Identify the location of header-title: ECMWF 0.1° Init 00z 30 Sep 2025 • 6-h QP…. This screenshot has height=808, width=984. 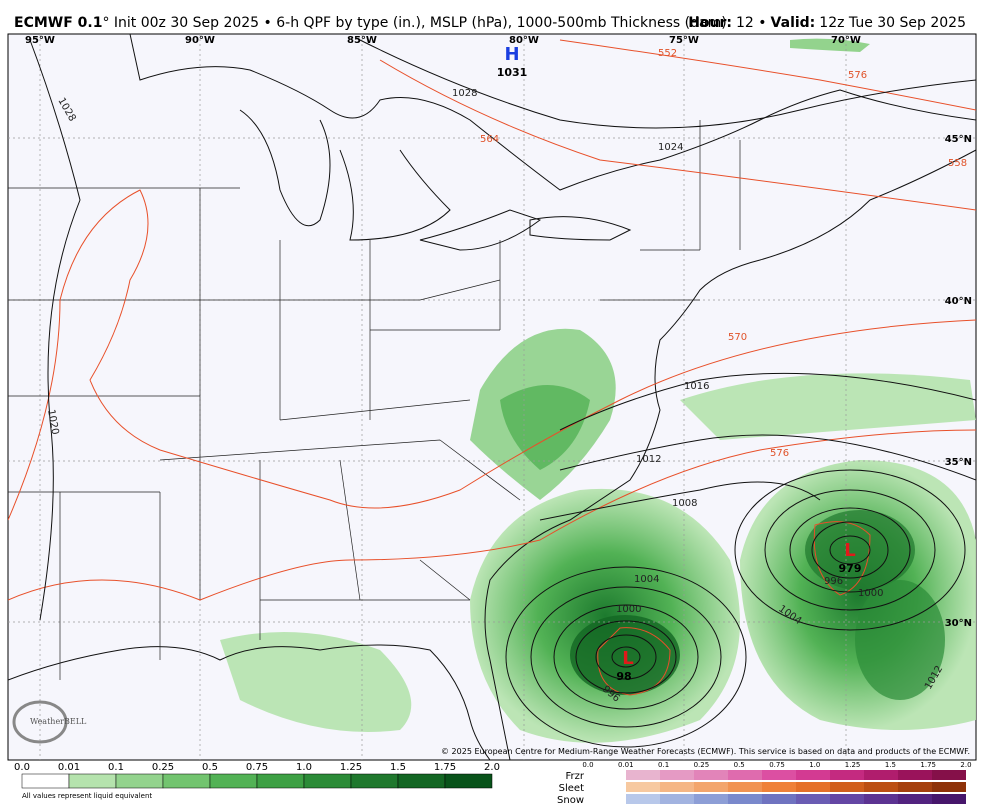
(370, 23).